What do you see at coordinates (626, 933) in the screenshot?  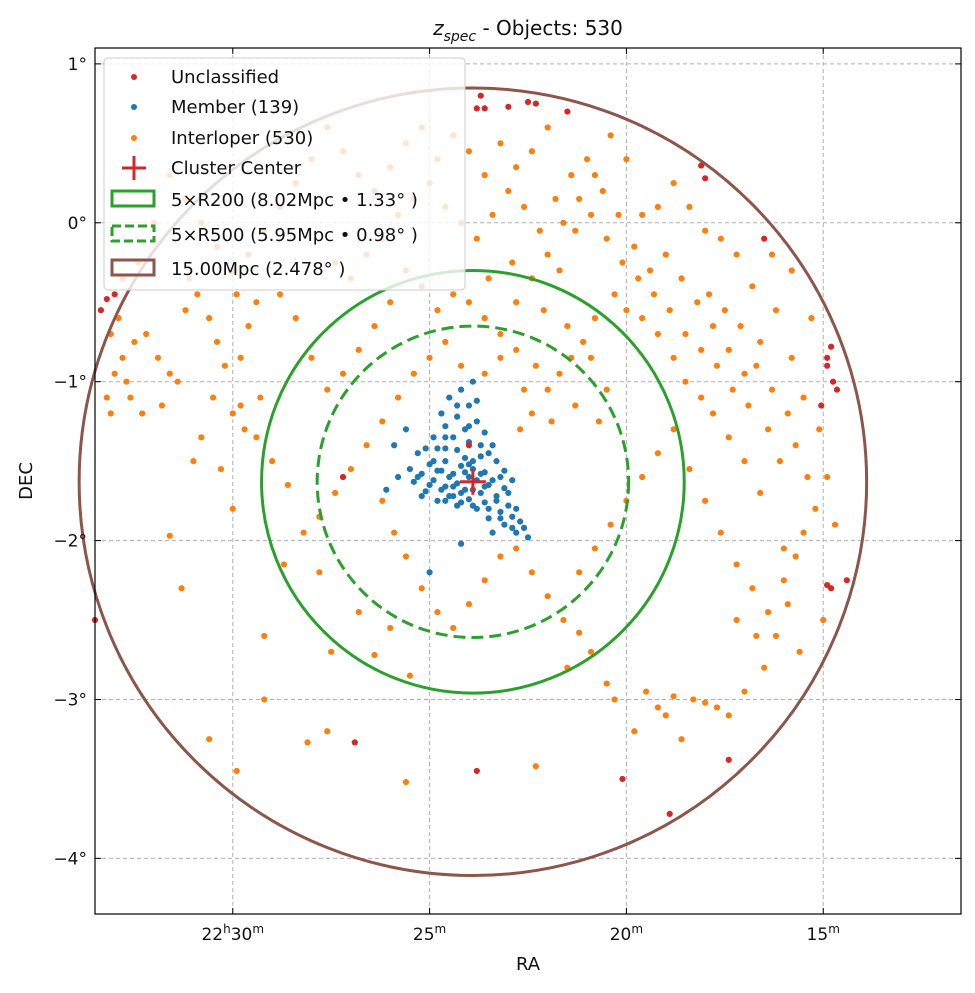 I see `x-tick-label: 20m` at bounding box center [626, 933].